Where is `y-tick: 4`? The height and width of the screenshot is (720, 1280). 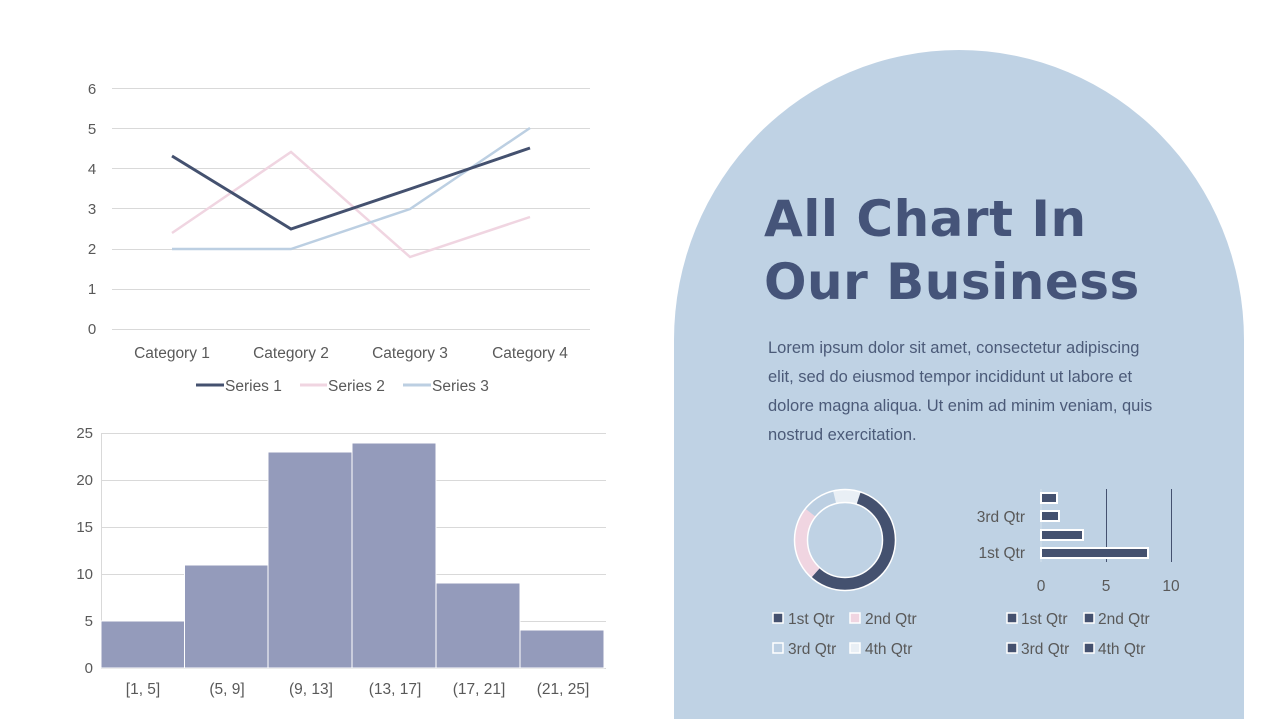 y-tick: 4 is located at coordinates (92, 169).